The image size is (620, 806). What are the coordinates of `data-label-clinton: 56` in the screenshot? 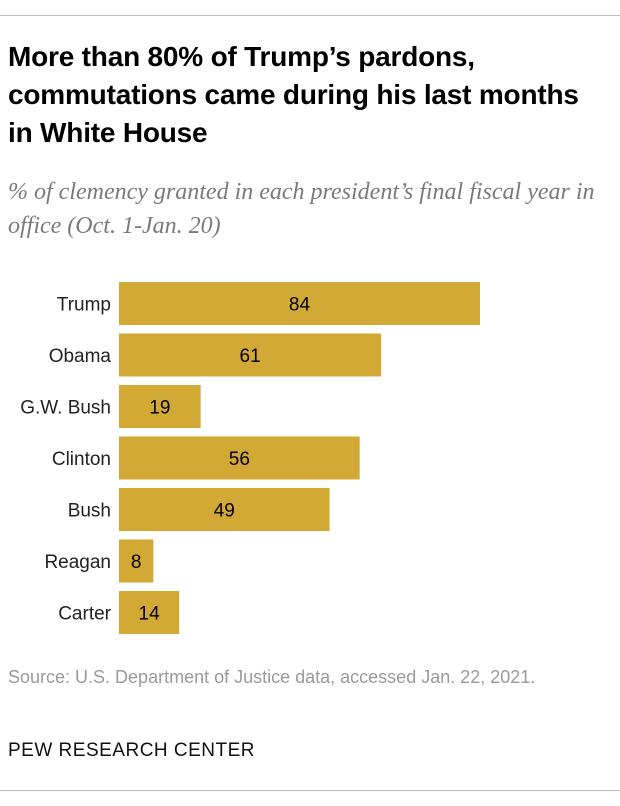 It's located at (239, 459).